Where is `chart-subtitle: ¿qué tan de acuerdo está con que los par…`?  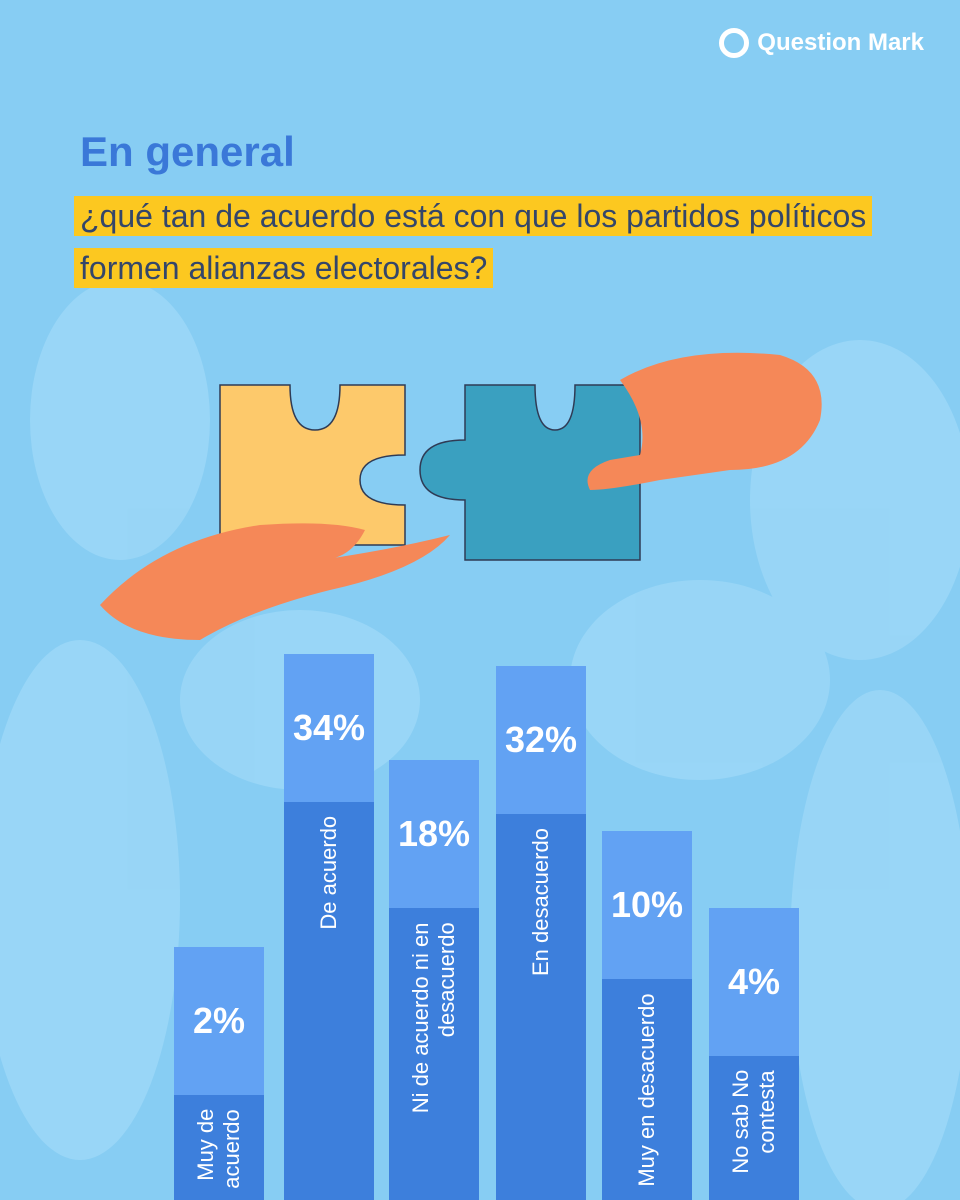 chart-subtitle: ¿qué tan de acuerdo está con que los par… is located at coordinates (474, 242).